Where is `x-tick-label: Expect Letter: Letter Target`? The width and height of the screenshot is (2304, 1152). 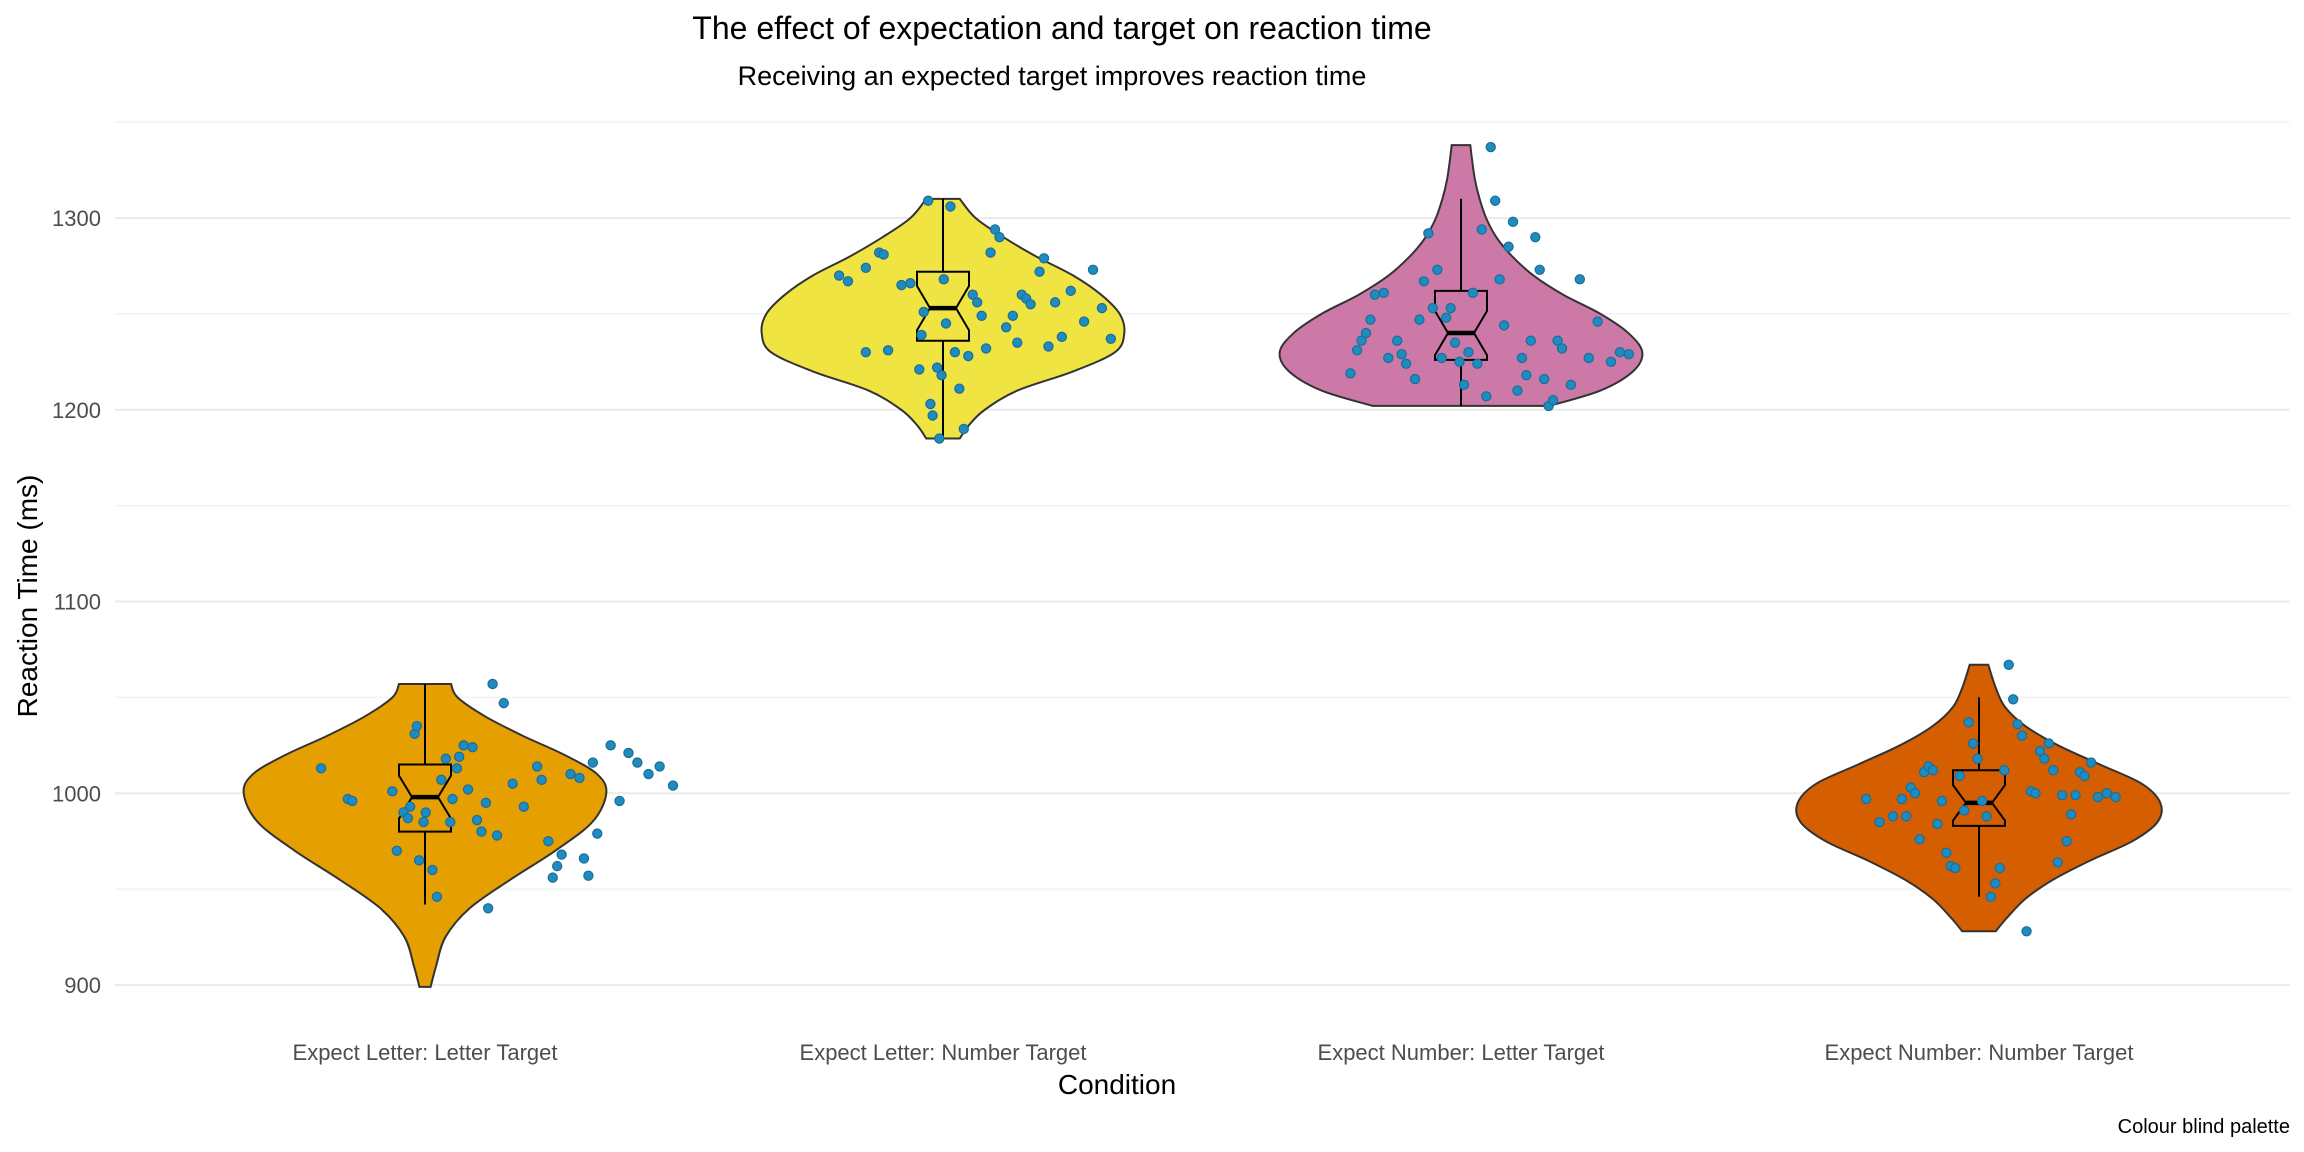 x-tick-label: Expect Letter: Letter Target is located at coordinates (425, 1052).